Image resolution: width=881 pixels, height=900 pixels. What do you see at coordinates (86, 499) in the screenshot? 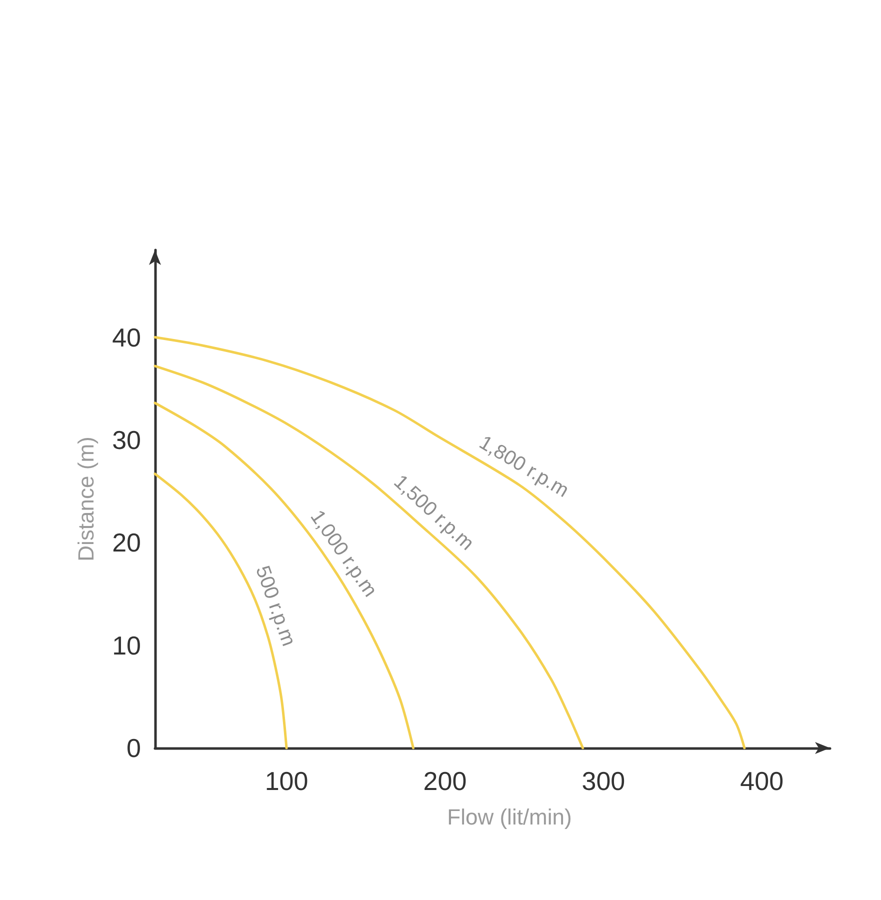
I see `y-axis-title: Distance (m)` at bounding box center [86, 499].